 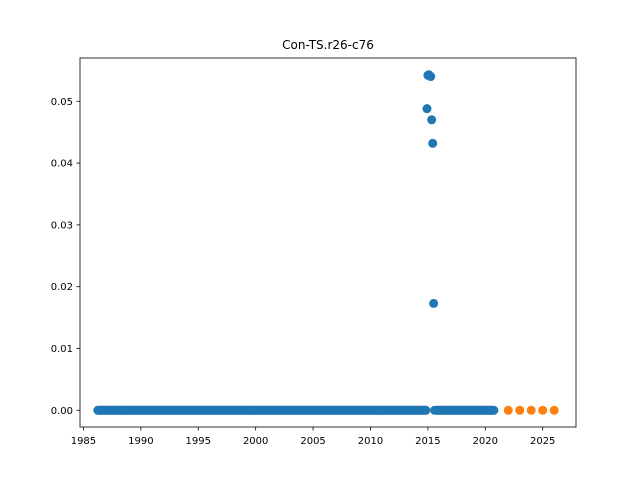 I want to click on y-tick-label: 0.05, so click(x=62, y=102).